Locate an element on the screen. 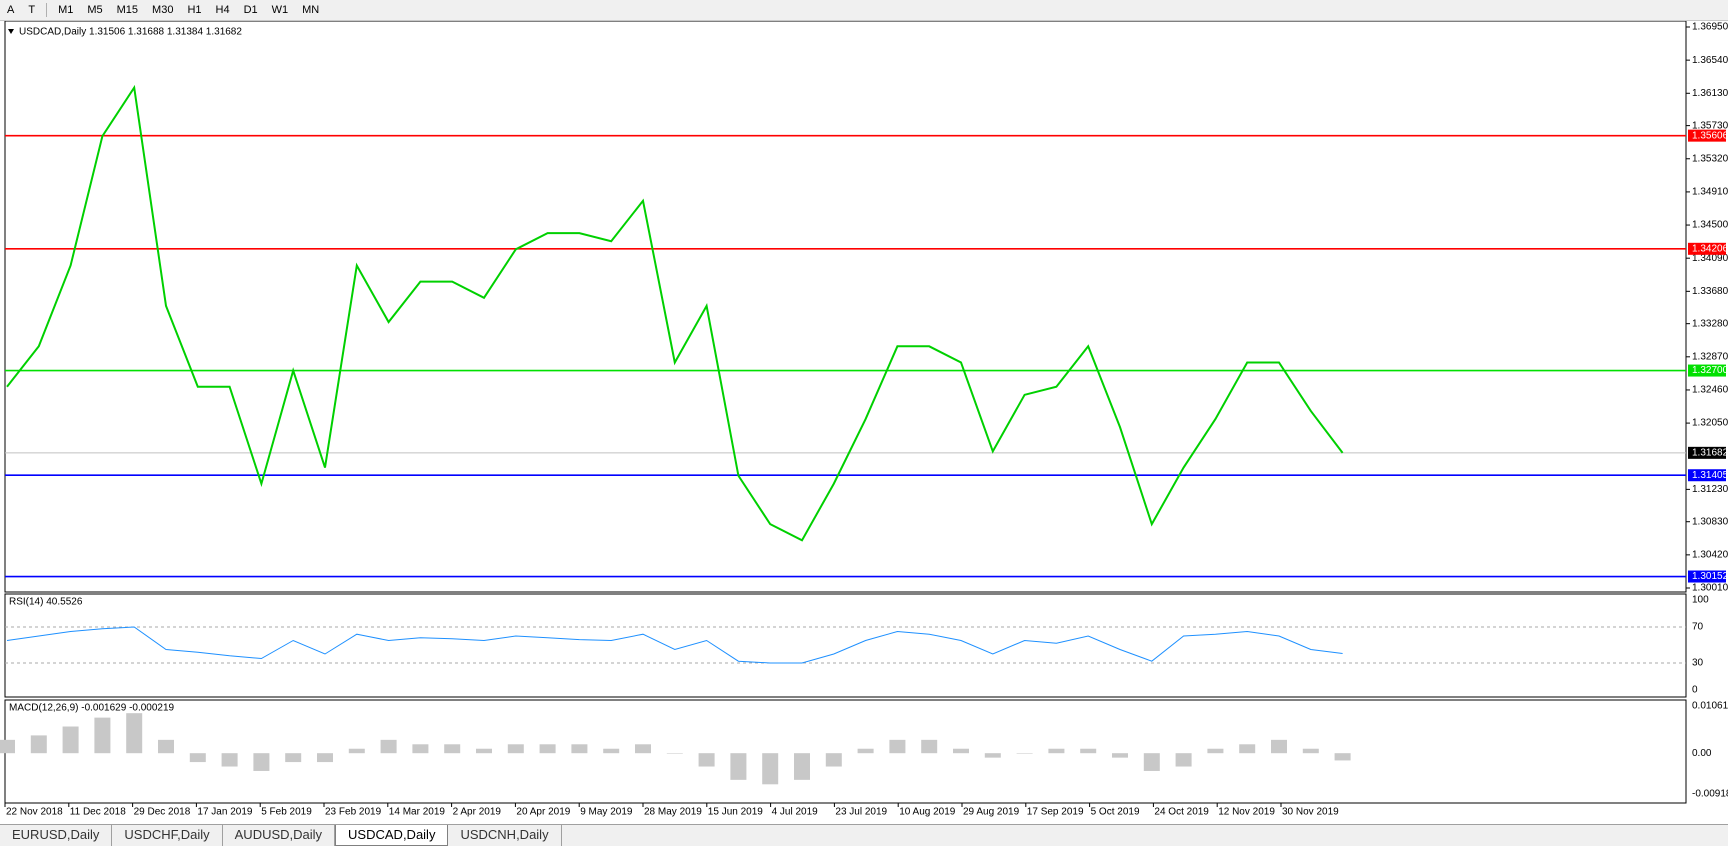  date-label: 9 May 2019 is located at coordinates (606, 812).